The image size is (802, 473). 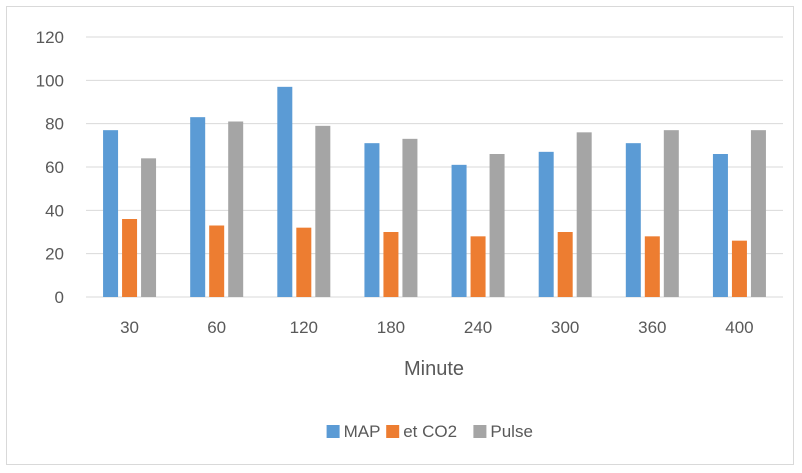 I want to click on x-tick-label: 30, so click(x=129, y=327).